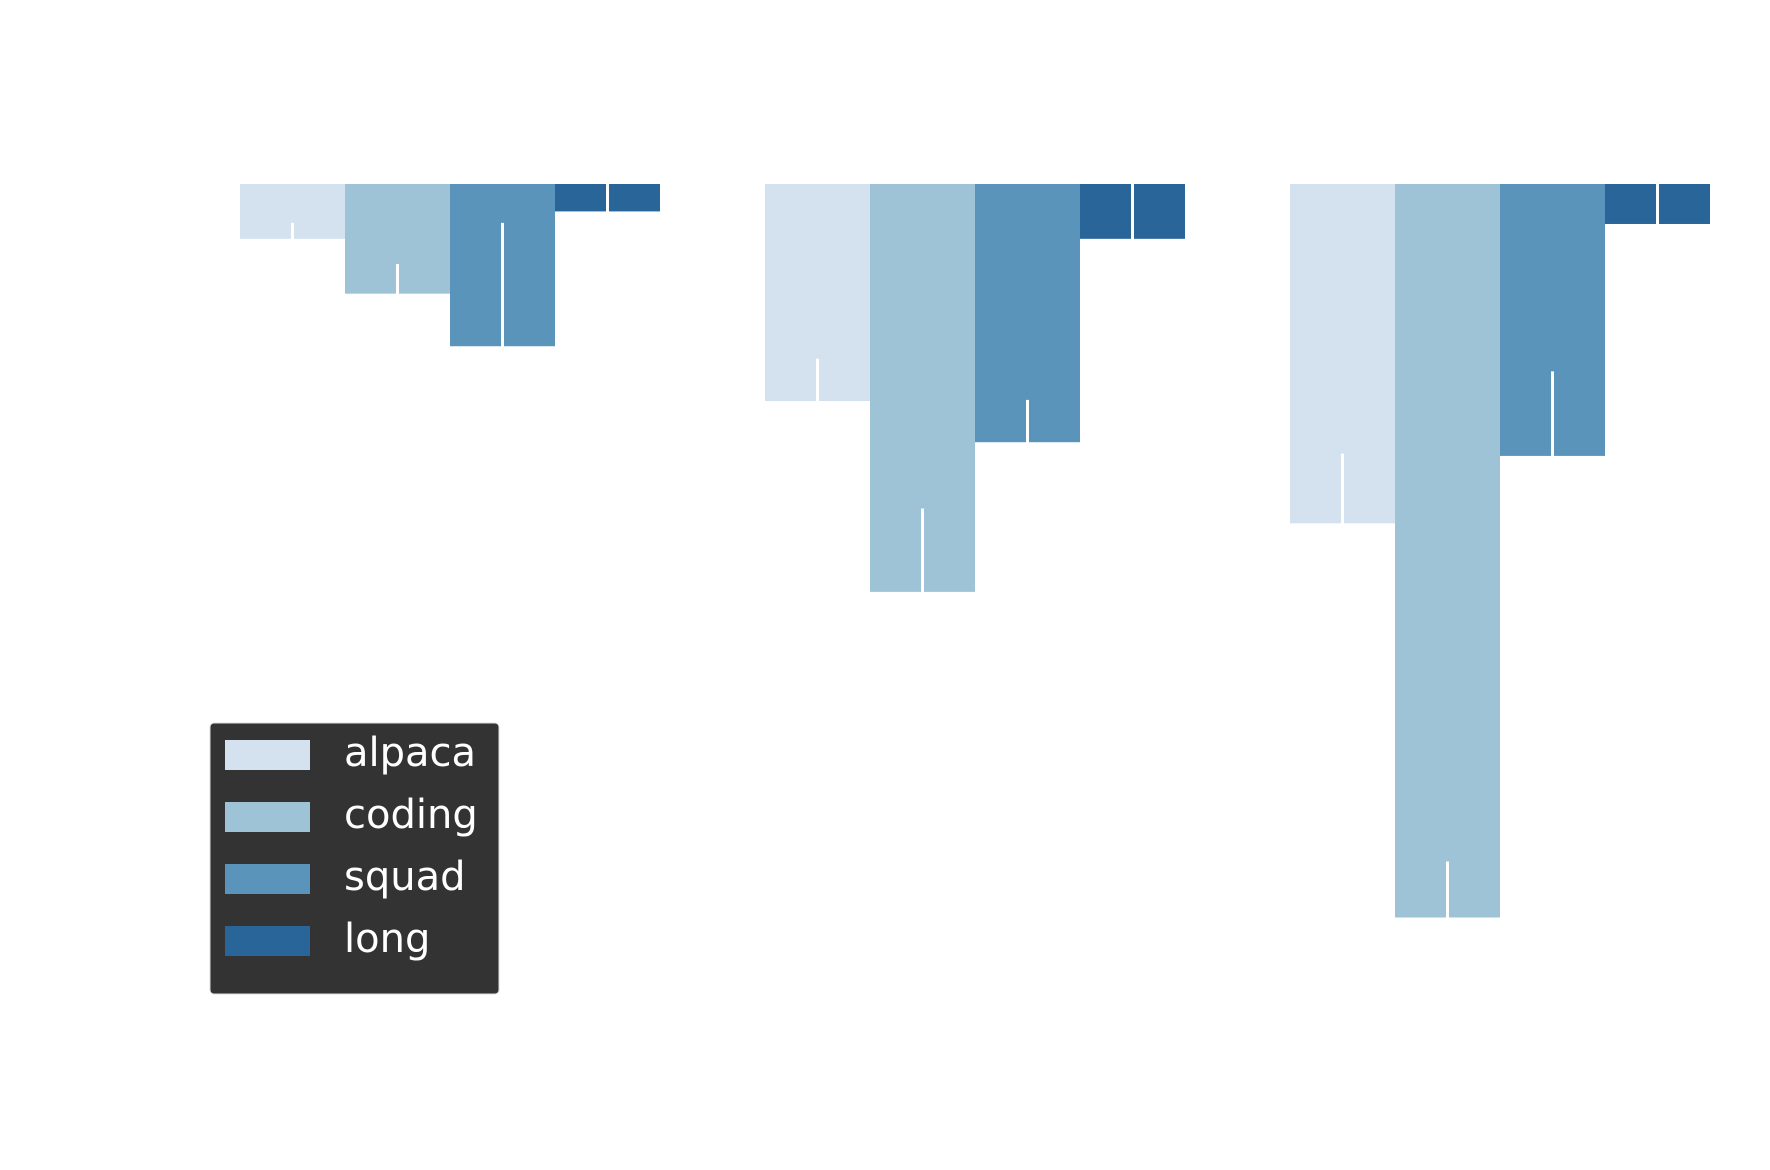 The width and height of the screenshot is (1770, 1170). I want to click on legend: alpaca coding squad long, so click(354, 858).